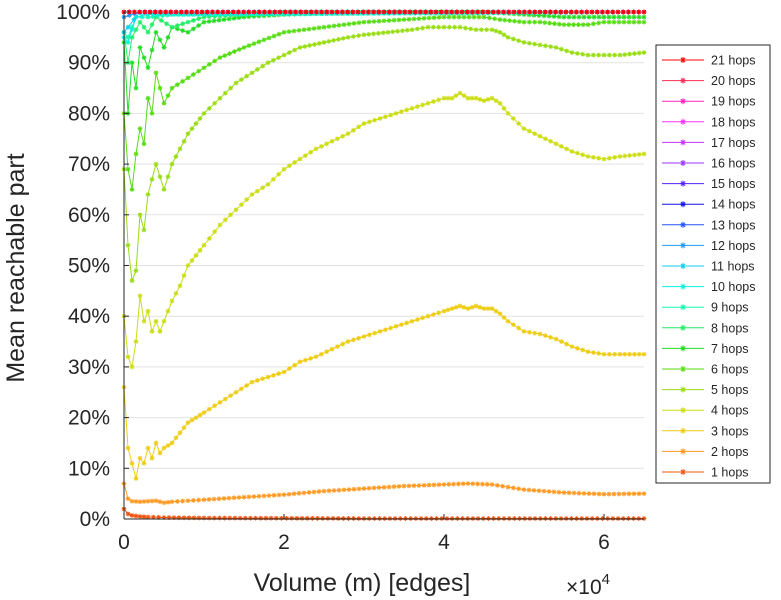 This screenshot has height=600, width=781. What do you see at coordinates (705, 431) in the screenshot?
I see `legend-entry-3-hops: 3 hops` at bounding box center [705, 431].